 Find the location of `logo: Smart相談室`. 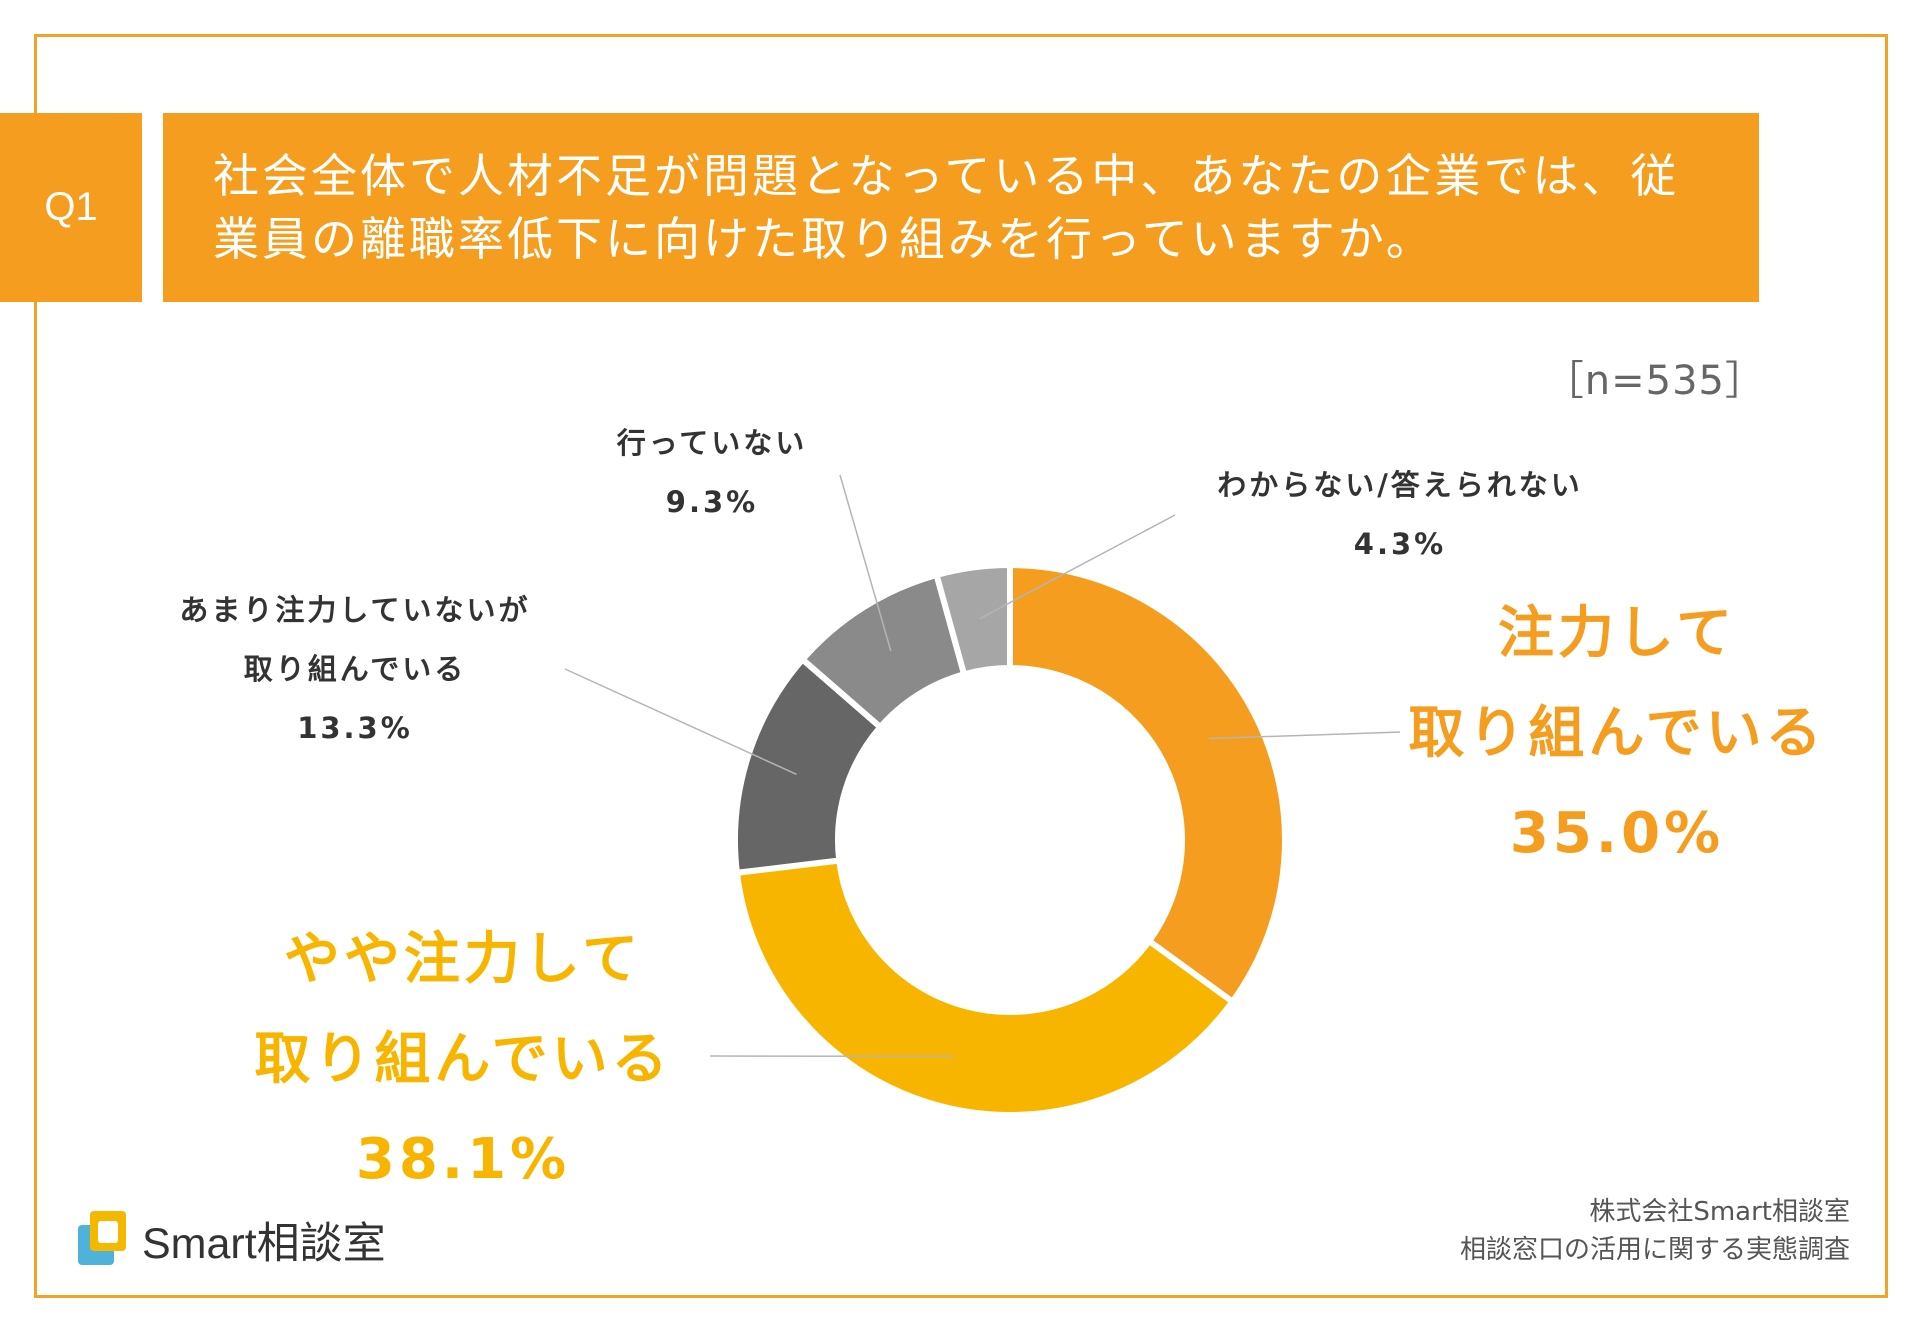

logo: Smart相談室 is located at coordinates (230, 1240).